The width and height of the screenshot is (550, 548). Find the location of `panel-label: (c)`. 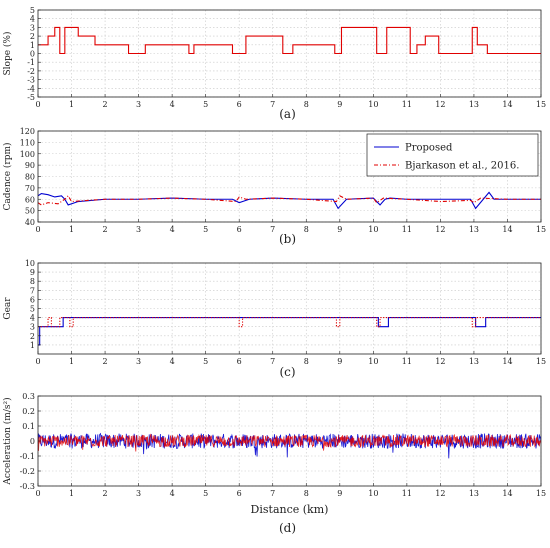

panel-label: (c) is located at coordinates (287, 372).